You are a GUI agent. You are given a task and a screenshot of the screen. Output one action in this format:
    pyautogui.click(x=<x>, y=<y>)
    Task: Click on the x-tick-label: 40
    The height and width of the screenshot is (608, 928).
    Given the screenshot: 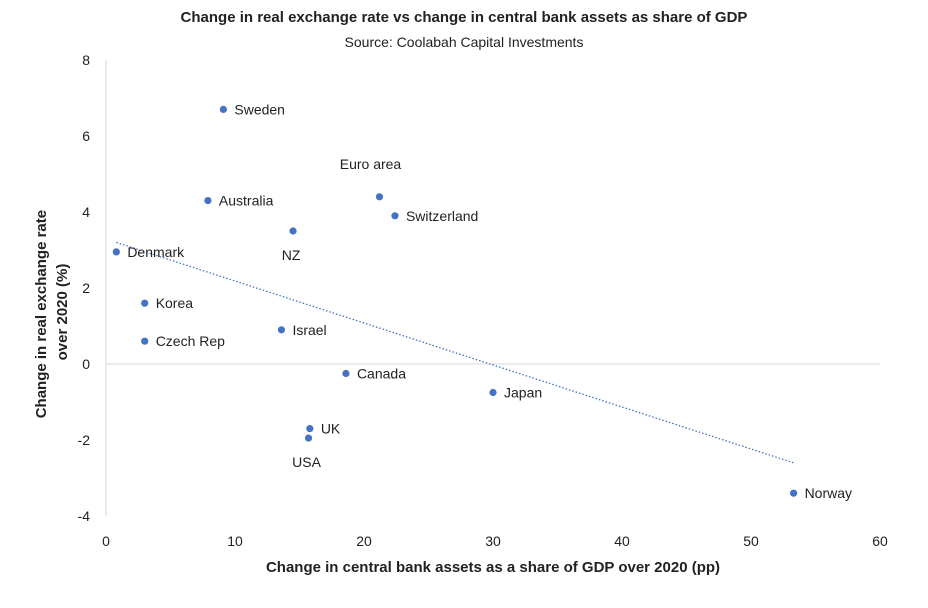 What is the action you would take?
    pyautogui.click(x=622, y=541)
    